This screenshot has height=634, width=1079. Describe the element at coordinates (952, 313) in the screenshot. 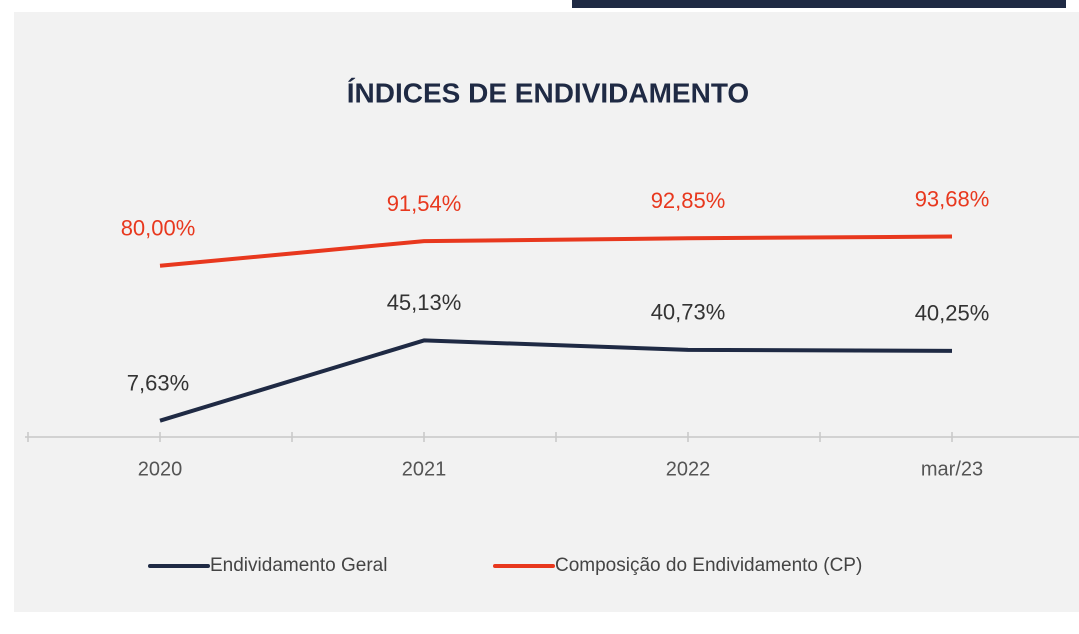

I see `data-label: 40,25%` at that location.